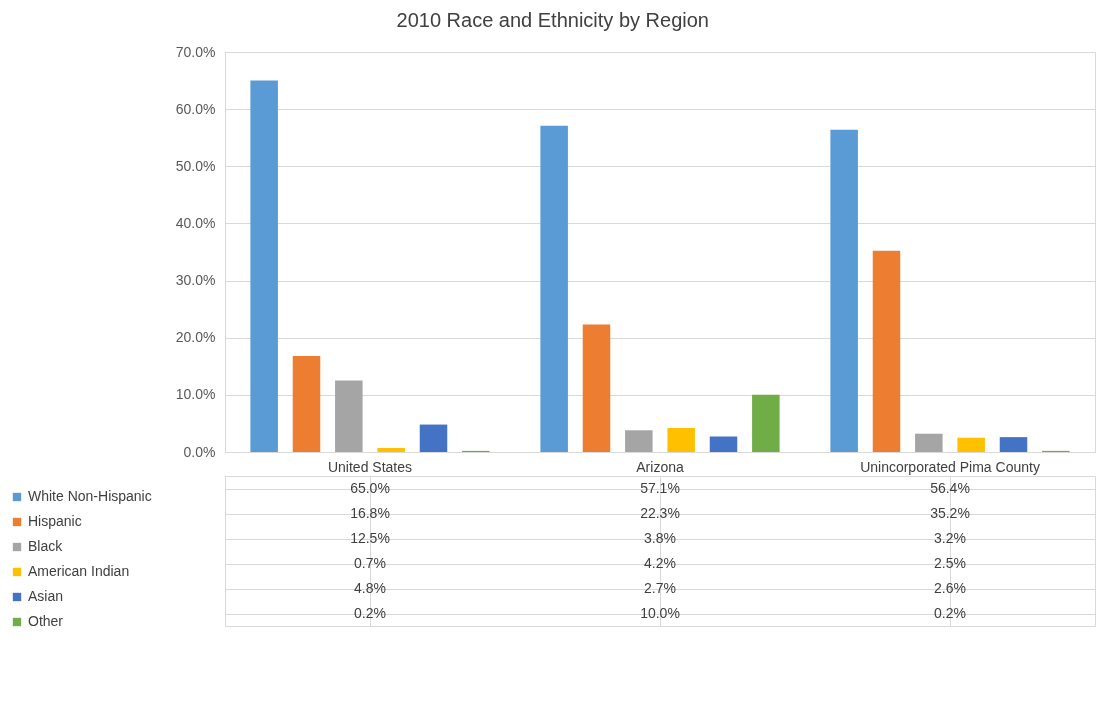 The width and height of the screenshot is (1113, 715). What do you see at coordinates (950, 587) in the screenshot?
I see `data-label: 2.6%` at bounding box center [950, 587].